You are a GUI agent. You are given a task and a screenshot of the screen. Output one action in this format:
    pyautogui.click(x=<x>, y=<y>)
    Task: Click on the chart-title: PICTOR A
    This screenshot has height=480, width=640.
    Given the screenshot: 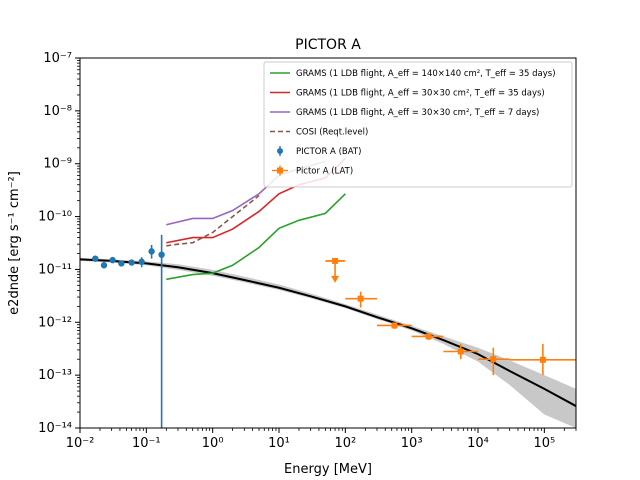 What is the action you would take?
    pyautogui.click(x=328, y=45)
    